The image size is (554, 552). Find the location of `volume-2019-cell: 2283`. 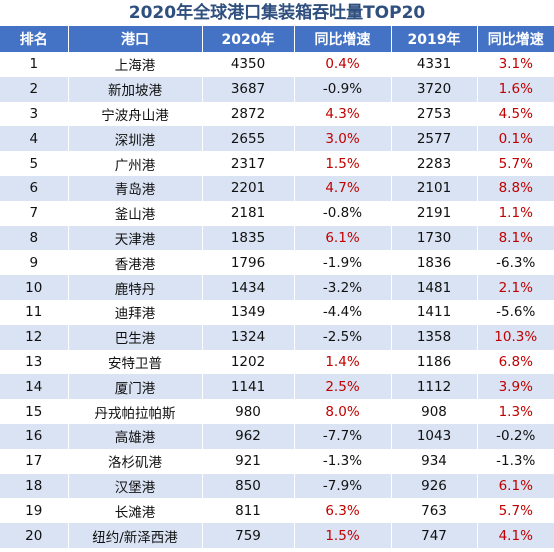

volume-2019-cell: 2283 is located at coordinates (434, 163).